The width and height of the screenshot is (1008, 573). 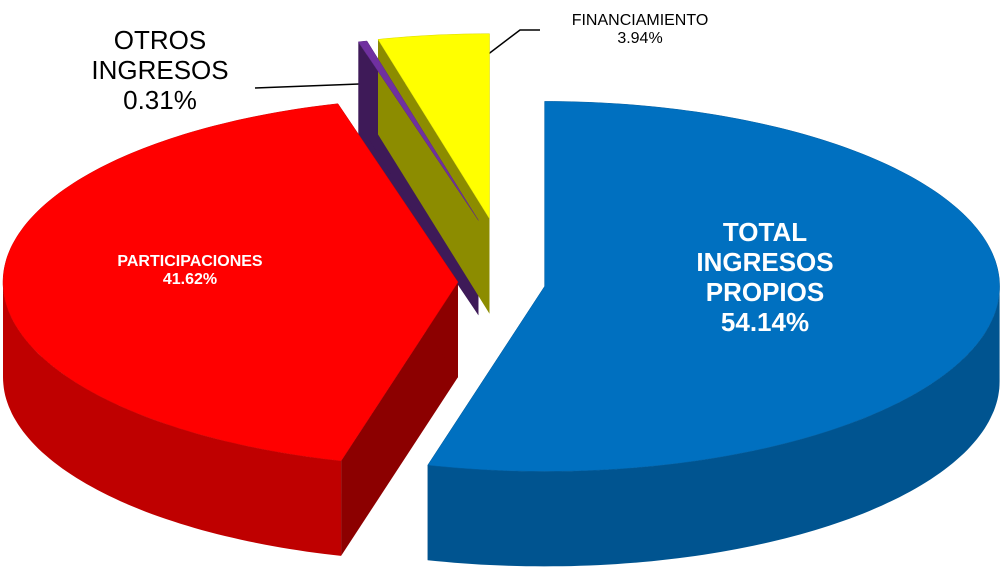 I want to click on value-label: 54.14%, so click(x=765, y=321).